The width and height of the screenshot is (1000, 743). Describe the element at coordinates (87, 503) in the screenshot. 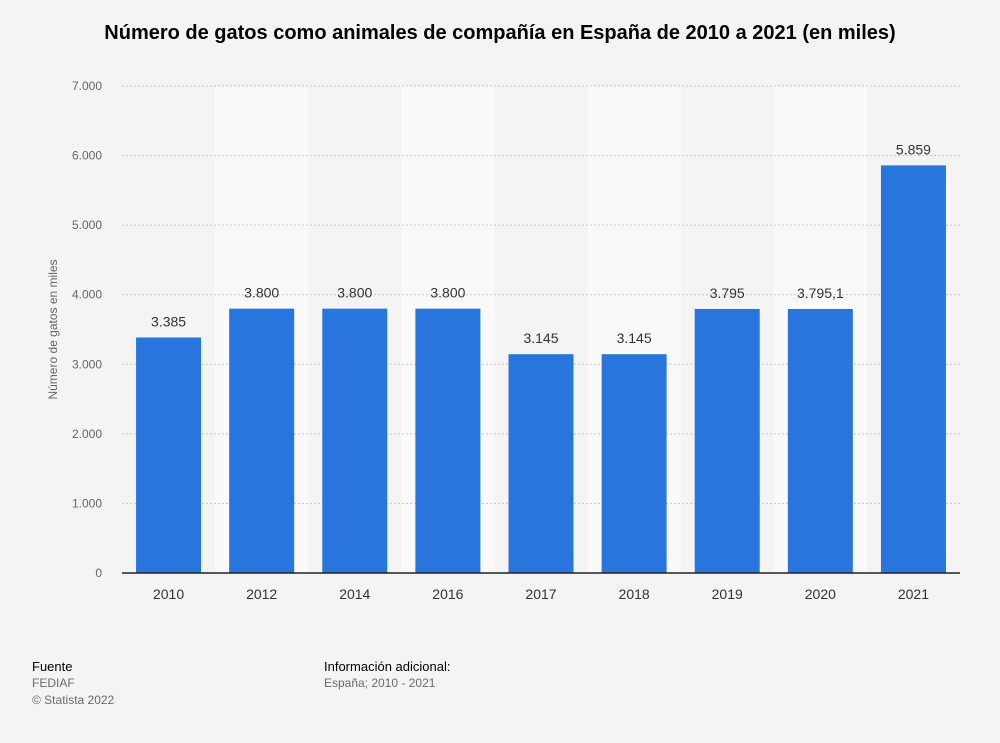

I see `y-tick-label: 1.000` at that location.